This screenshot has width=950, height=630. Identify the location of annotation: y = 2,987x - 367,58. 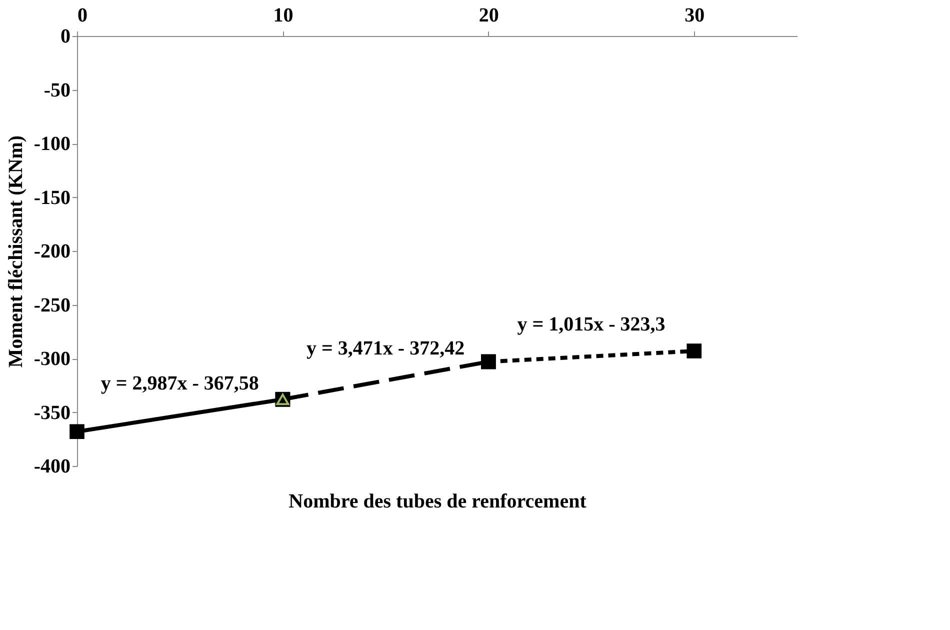
(179, 383).